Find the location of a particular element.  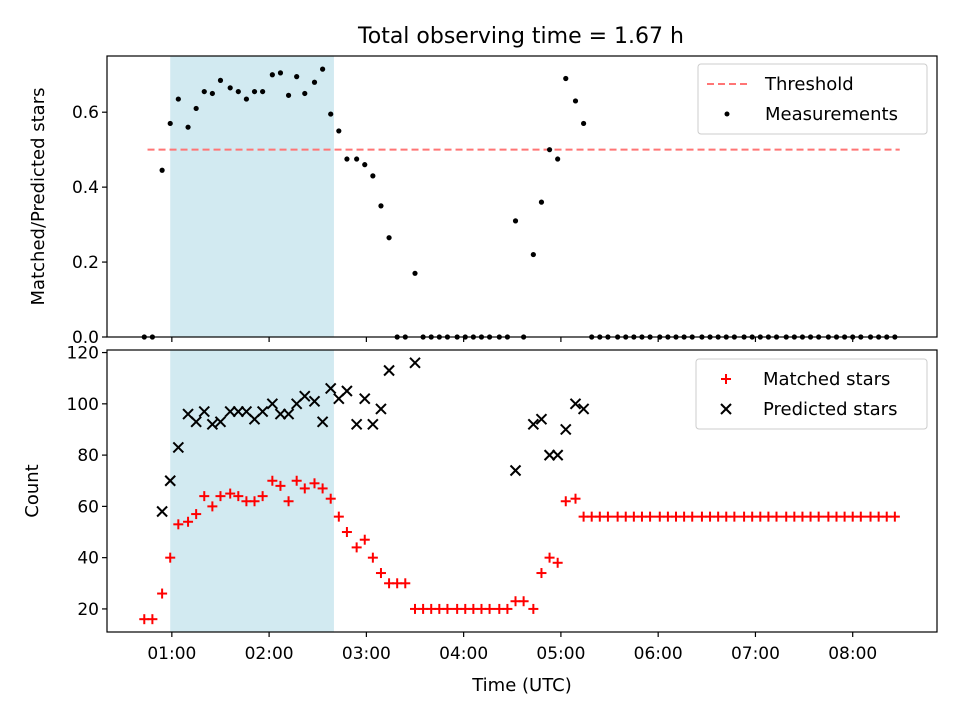

legend-measurements-label: Measurements is located at coordinates (831, 114).